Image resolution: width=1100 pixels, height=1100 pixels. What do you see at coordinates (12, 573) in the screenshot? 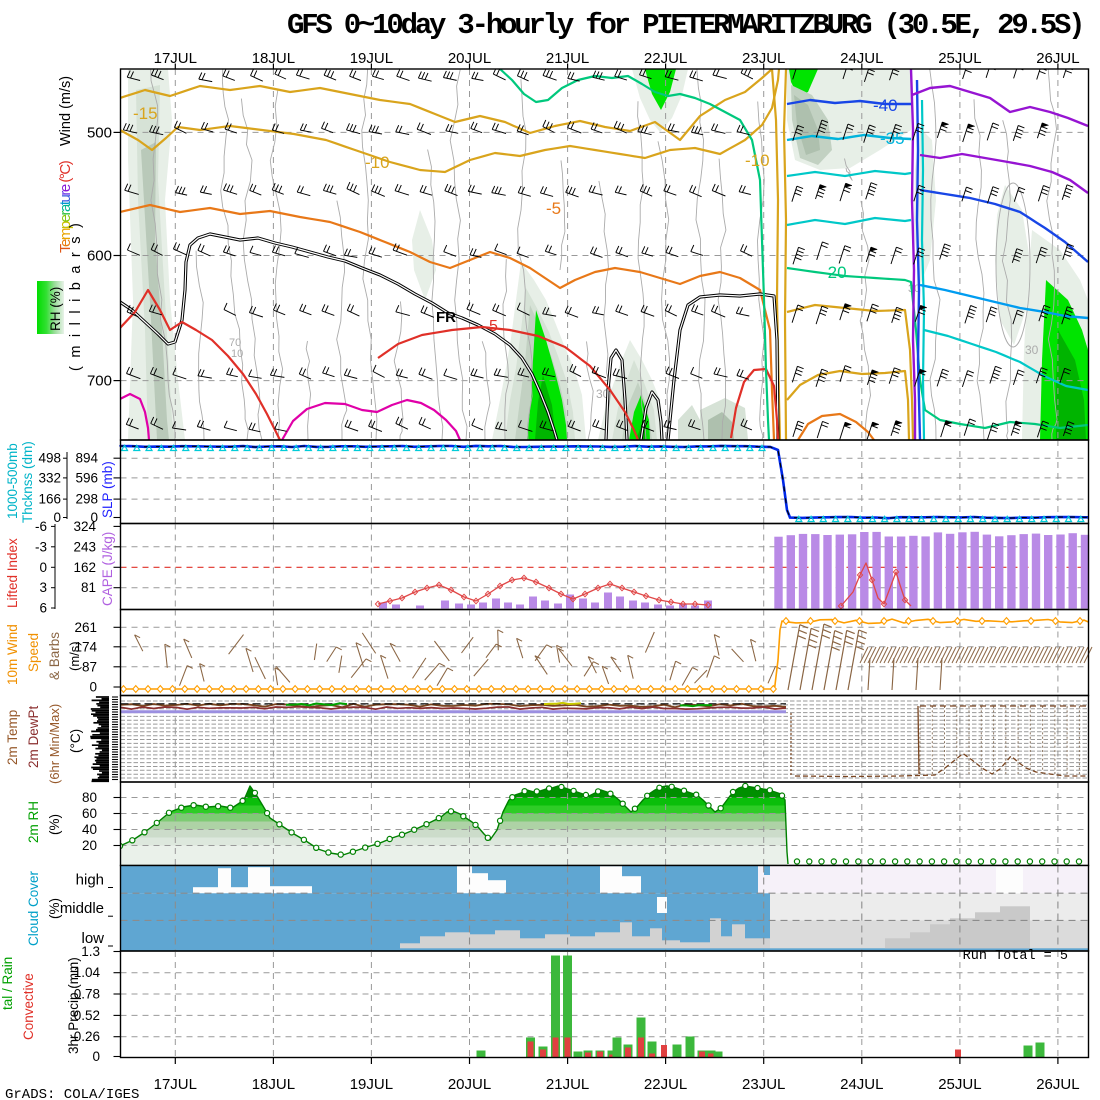
I see `svg-text: Lifted Index` at bounding box center [12, 573].